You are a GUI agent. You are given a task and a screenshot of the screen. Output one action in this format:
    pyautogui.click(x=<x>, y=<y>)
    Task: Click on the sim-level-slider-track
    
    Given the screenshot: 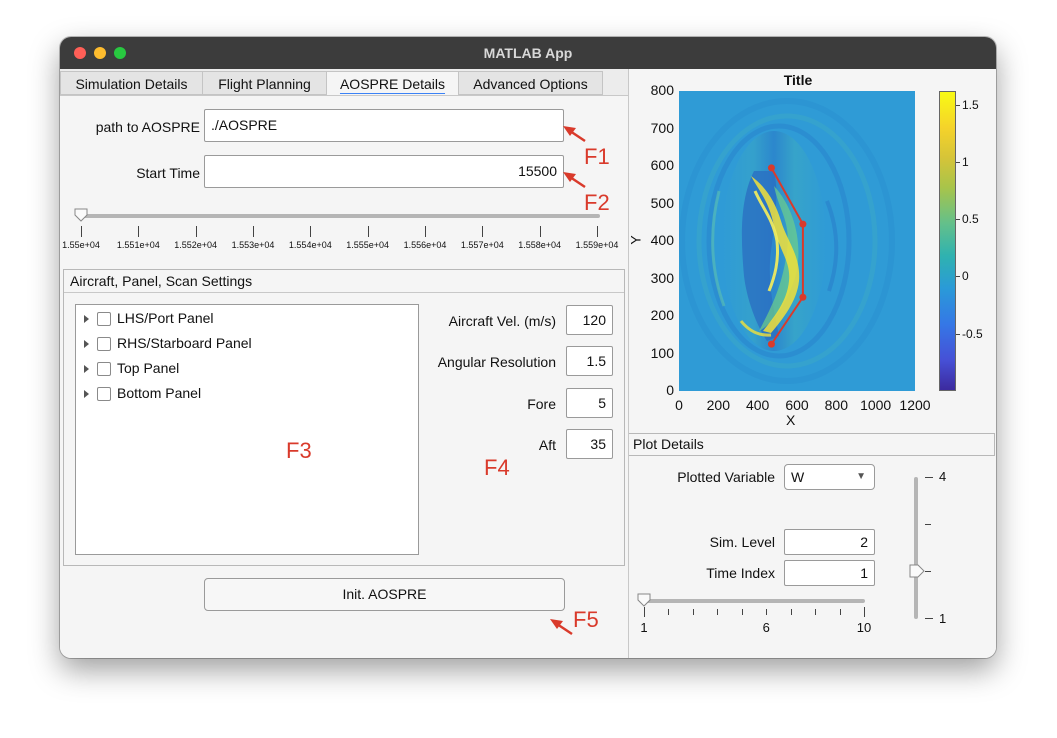 What is the action you would take?
    pyautogui.click(x=916, y=548)
    